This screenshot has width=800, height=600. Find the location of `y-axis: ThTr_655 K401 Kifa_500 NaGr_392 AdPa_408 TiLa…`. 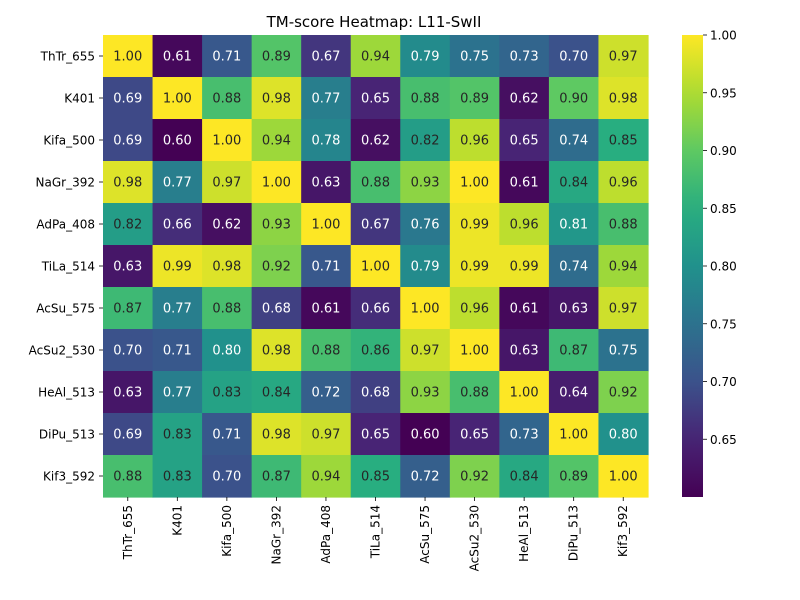

y-axis: ThTr_655 K401 Kifa_500 NaGr_392 AdPa_408 TiLa… is located at coordinates (66, 267).